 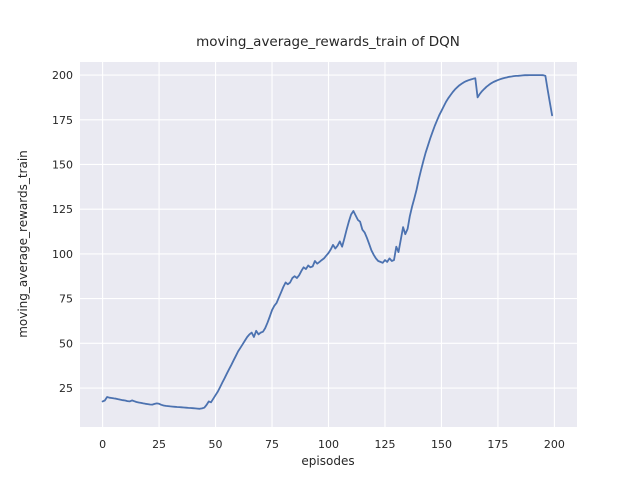 I want to click on y-tick-label: 125, so click(x=62, y=209).